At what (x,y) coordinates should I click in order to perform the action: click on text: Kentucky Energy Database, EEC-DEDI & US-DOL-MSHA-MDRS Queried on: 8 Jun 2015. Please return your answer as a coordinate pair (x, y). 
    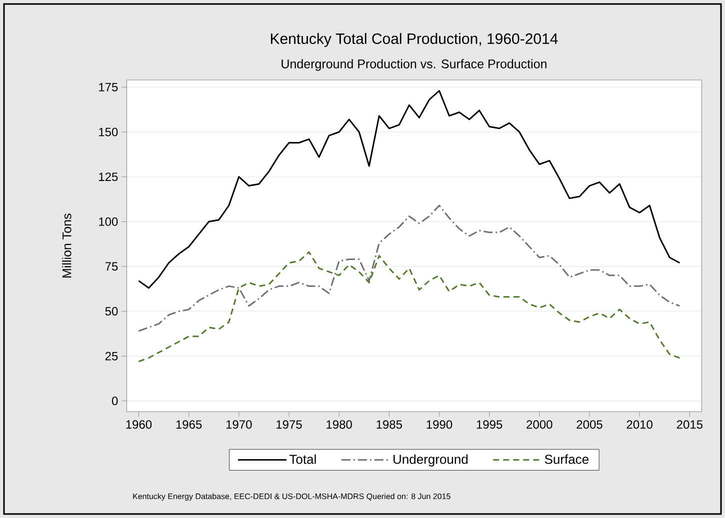
    Looking at the image, I should click on (291, 497).